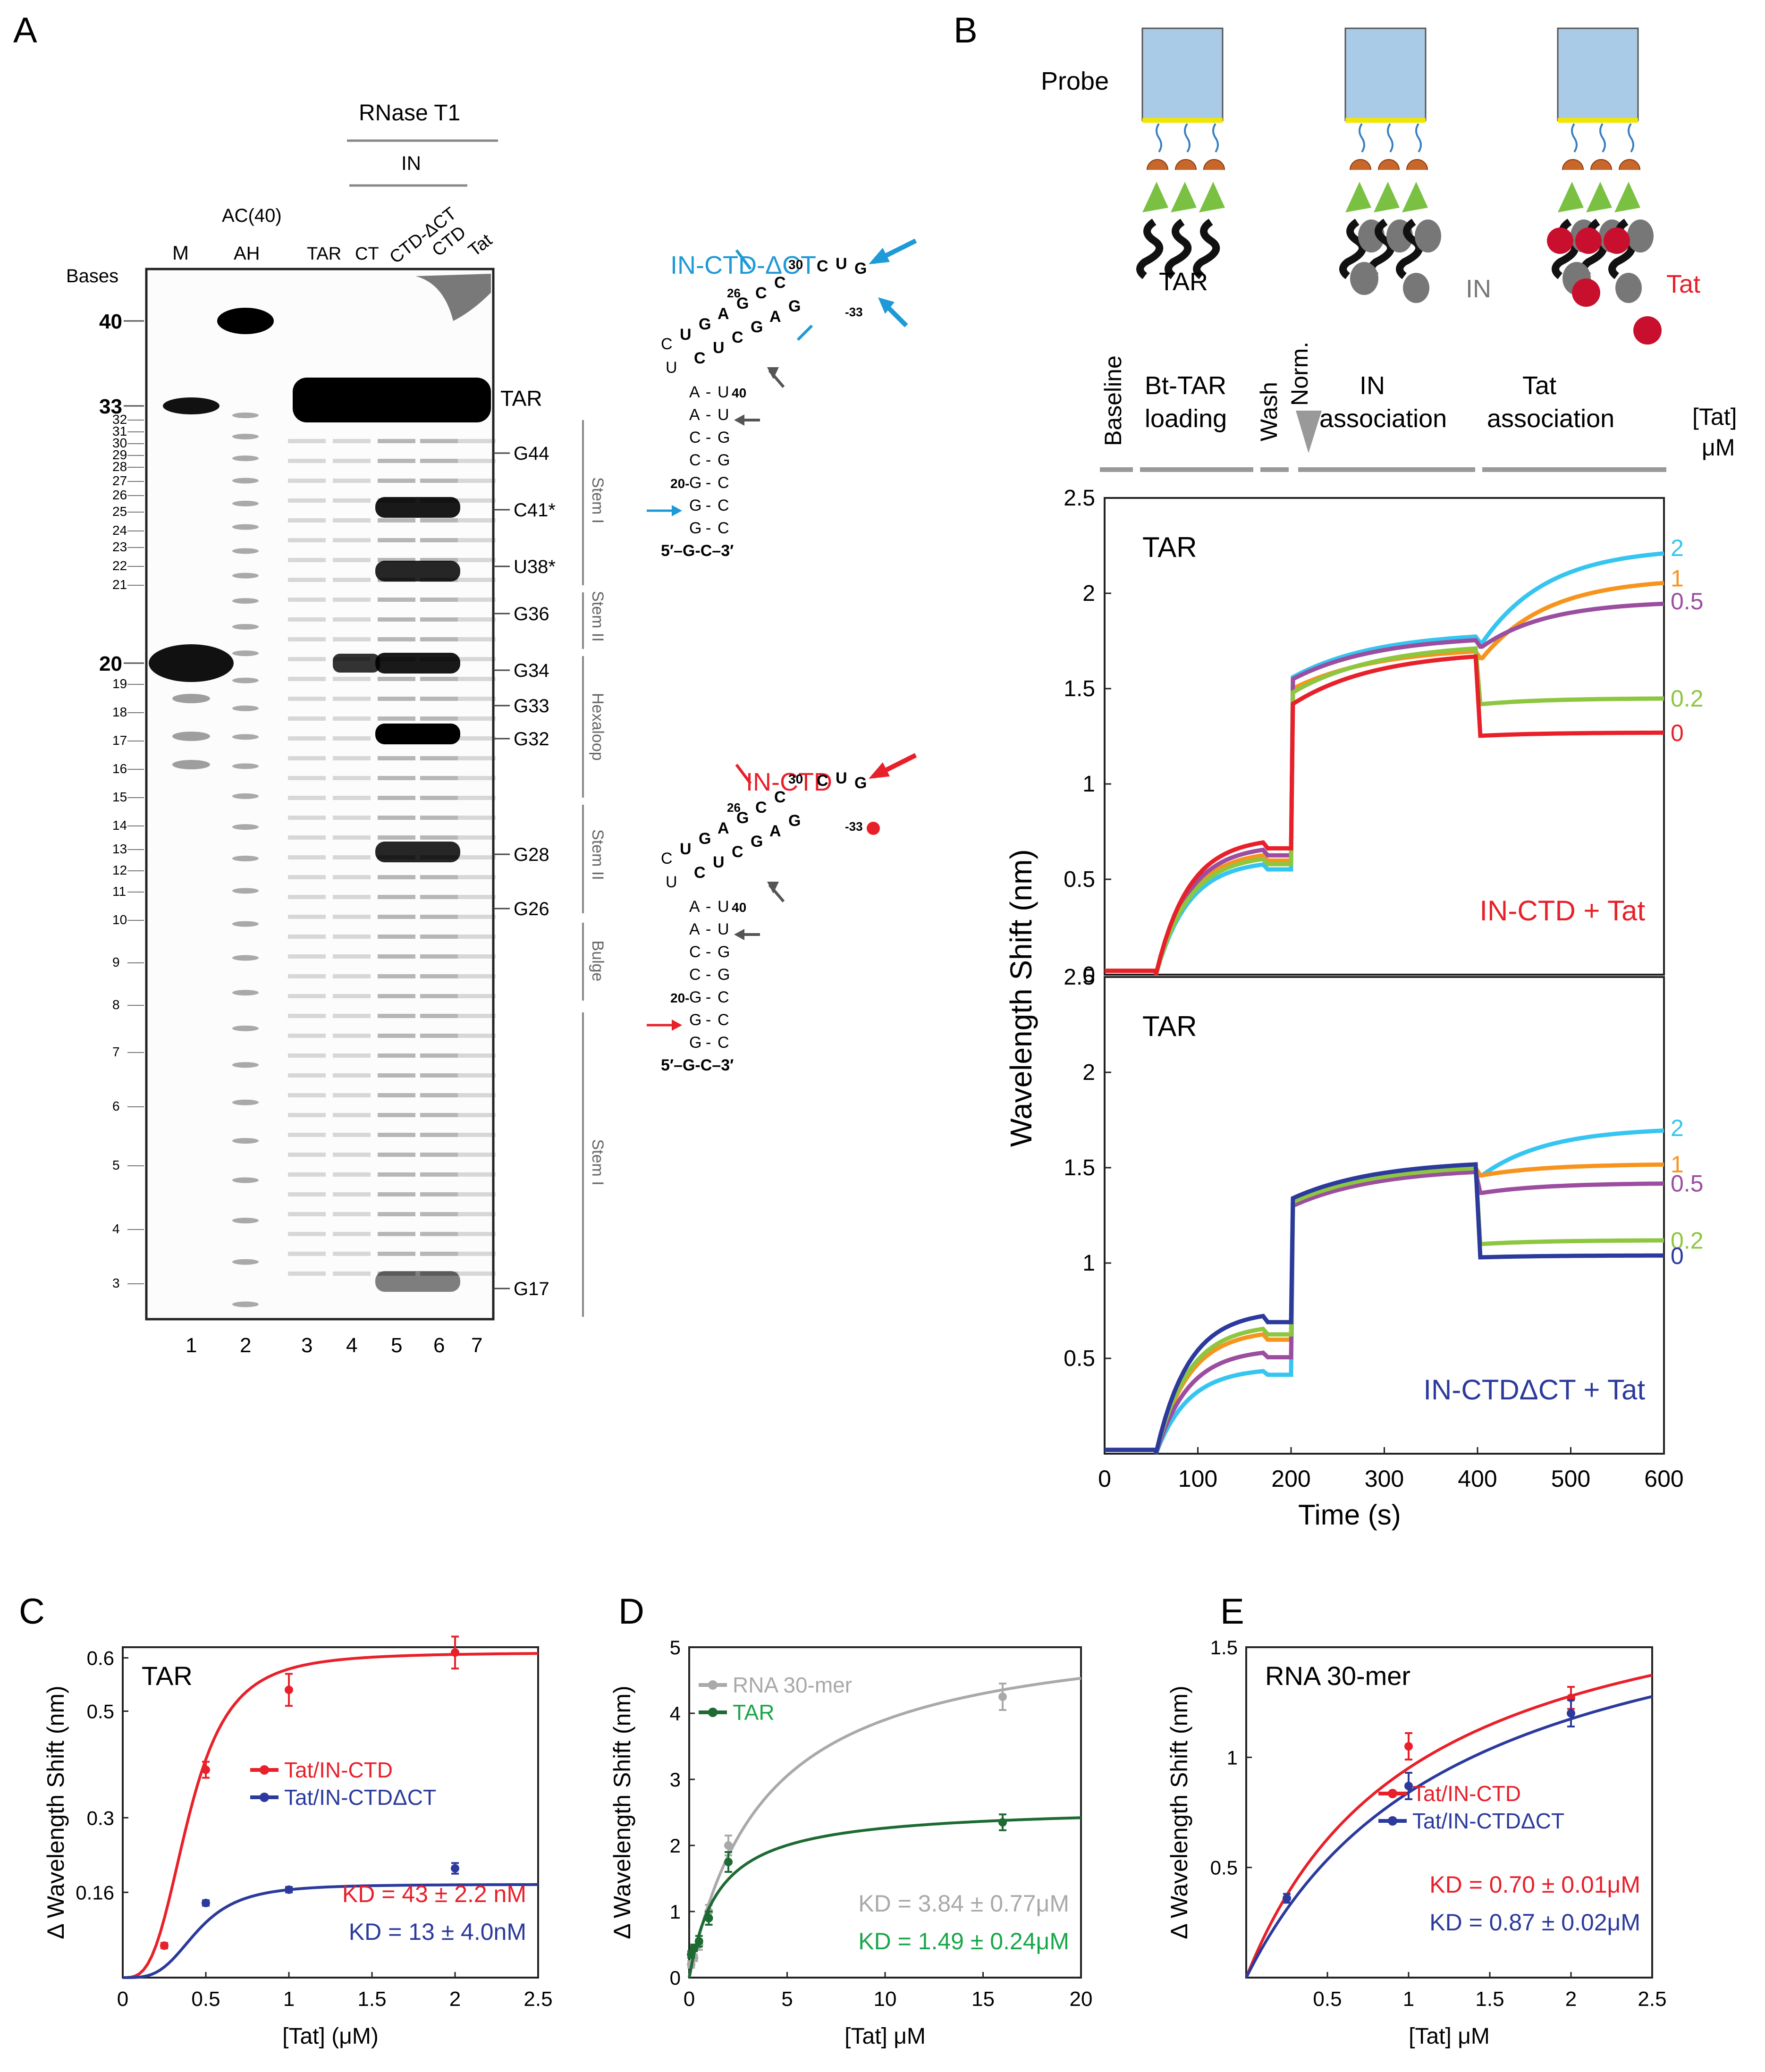 This screenshot has height=2072, width=1765. Describe the element at coordinates (455, 1999) in the screenshot. I see `x-tick-label: 2` at that location.